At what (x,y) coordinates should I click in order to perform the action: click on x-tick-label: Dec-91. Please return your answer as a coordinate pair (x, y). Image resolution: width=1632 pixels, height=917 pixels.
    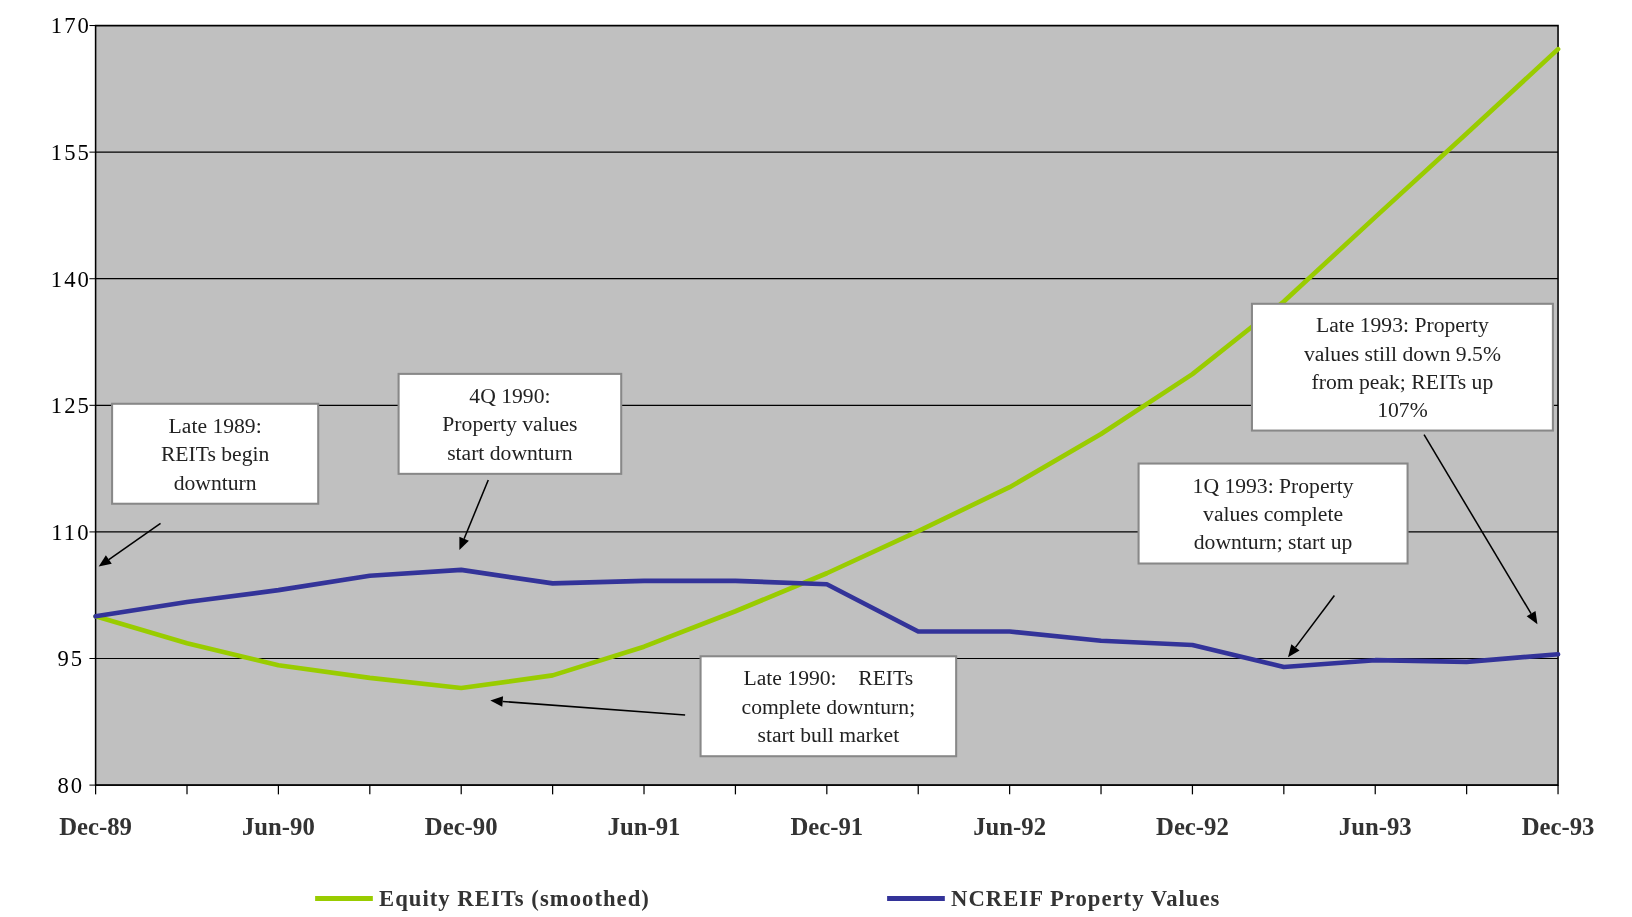
    Looking at the image, I should click on (827, 826).